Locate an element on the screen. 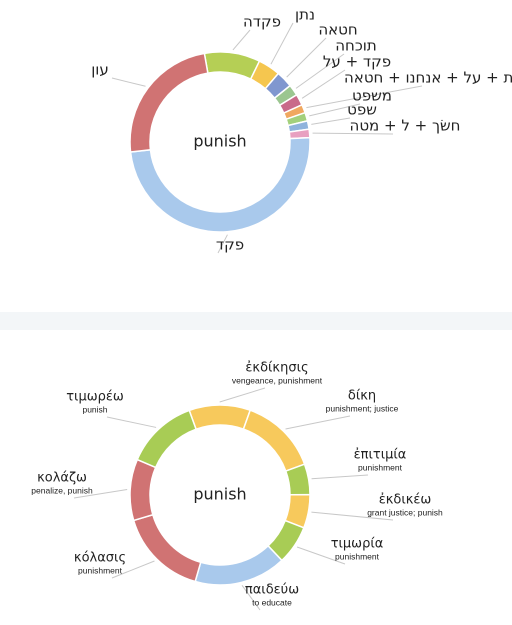 Image resolution: width=512 pixels, height=625 pixels. segment-label: פקד is located at coordinates (230, 245).